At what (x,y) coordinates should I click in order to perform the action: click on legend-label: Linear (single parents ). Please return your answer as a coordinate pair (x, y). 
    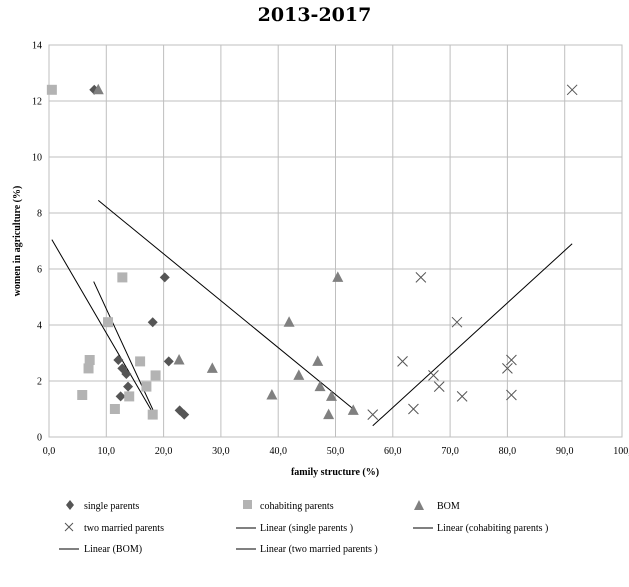
    Looking at the image, I should click on (306, 528).